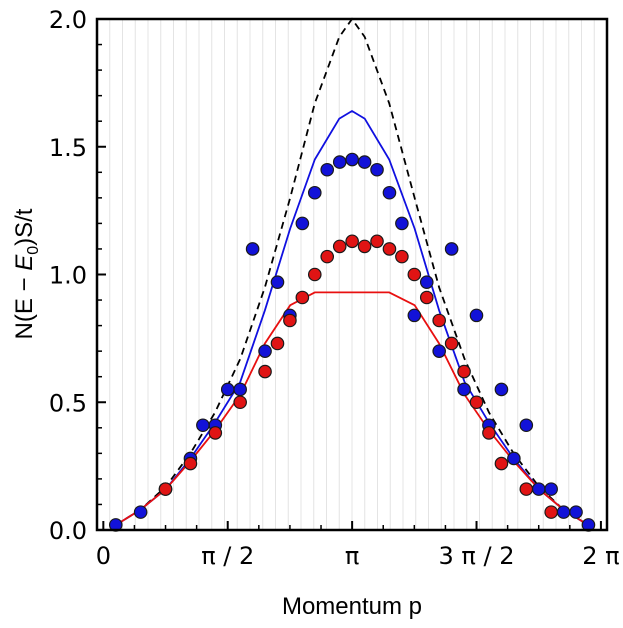  I want to click on x-tick-label: 3 π / 2, so click(477, 556).